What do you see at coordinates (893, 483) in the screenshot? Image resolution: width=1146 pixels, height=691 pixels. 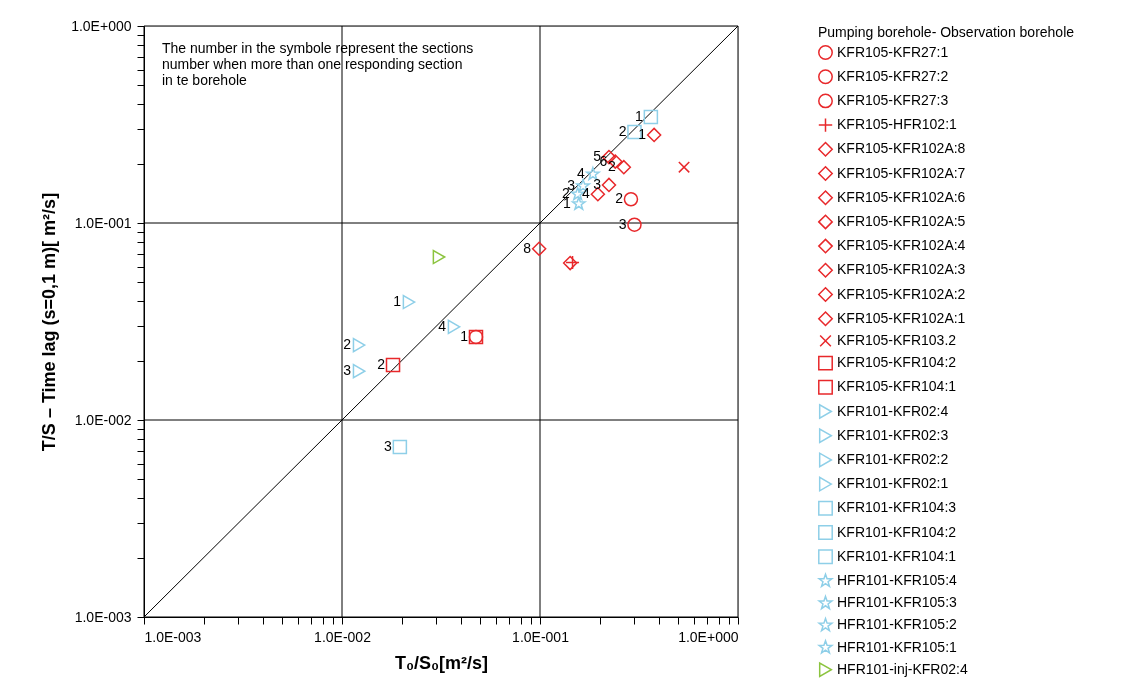 I see `legend-label: KFR101-KFR02:1` at bounding box center [893, 483].